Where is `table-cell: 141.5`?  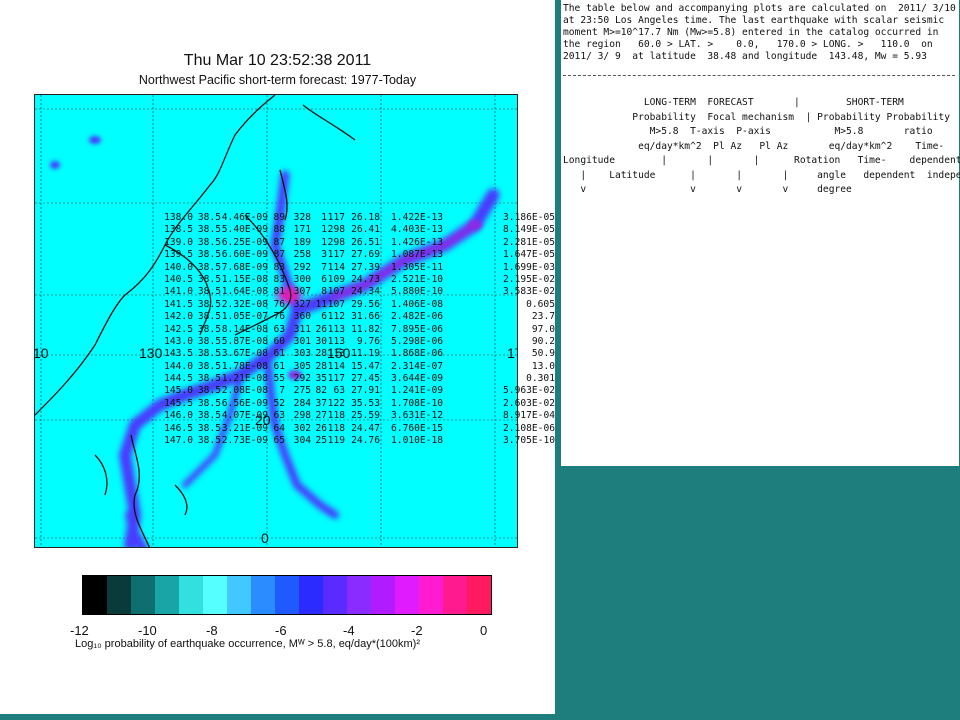 table-cell: 141.5 is located at coordinates (178, 304).